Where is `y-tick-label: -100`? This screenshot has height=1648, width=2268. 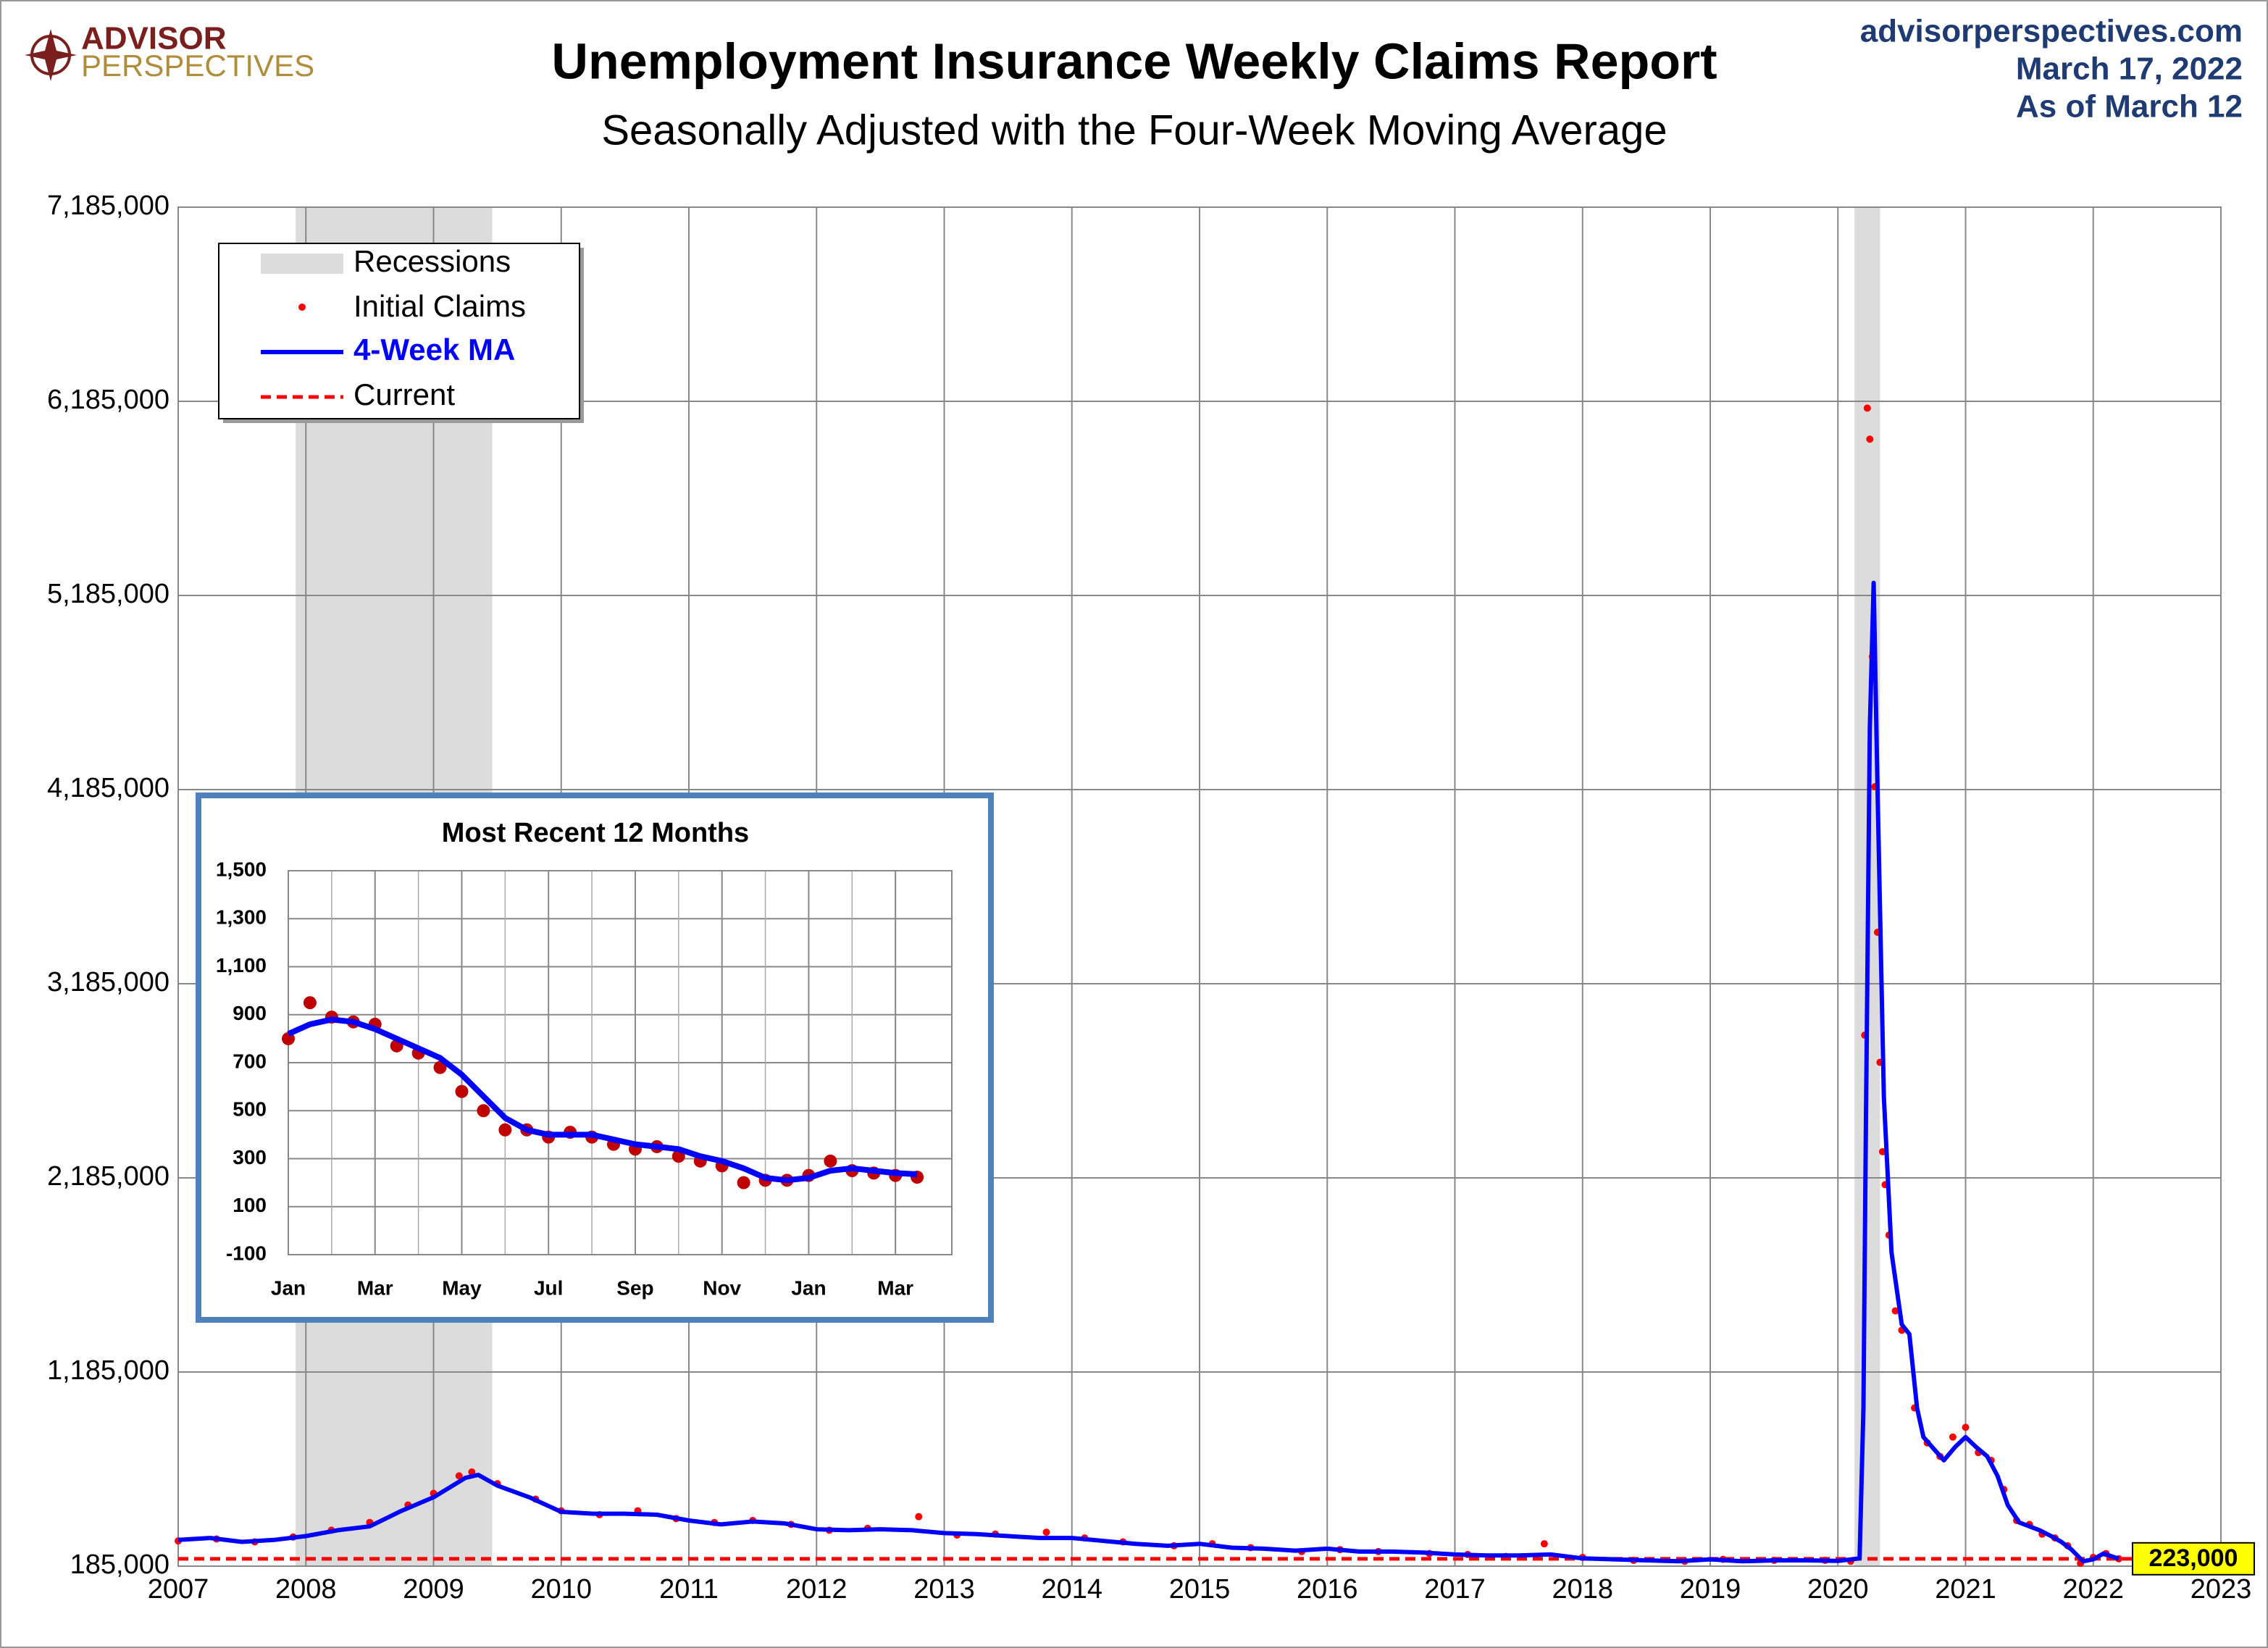 y-tick-label: -100 is located at coordinates (247, 1253).